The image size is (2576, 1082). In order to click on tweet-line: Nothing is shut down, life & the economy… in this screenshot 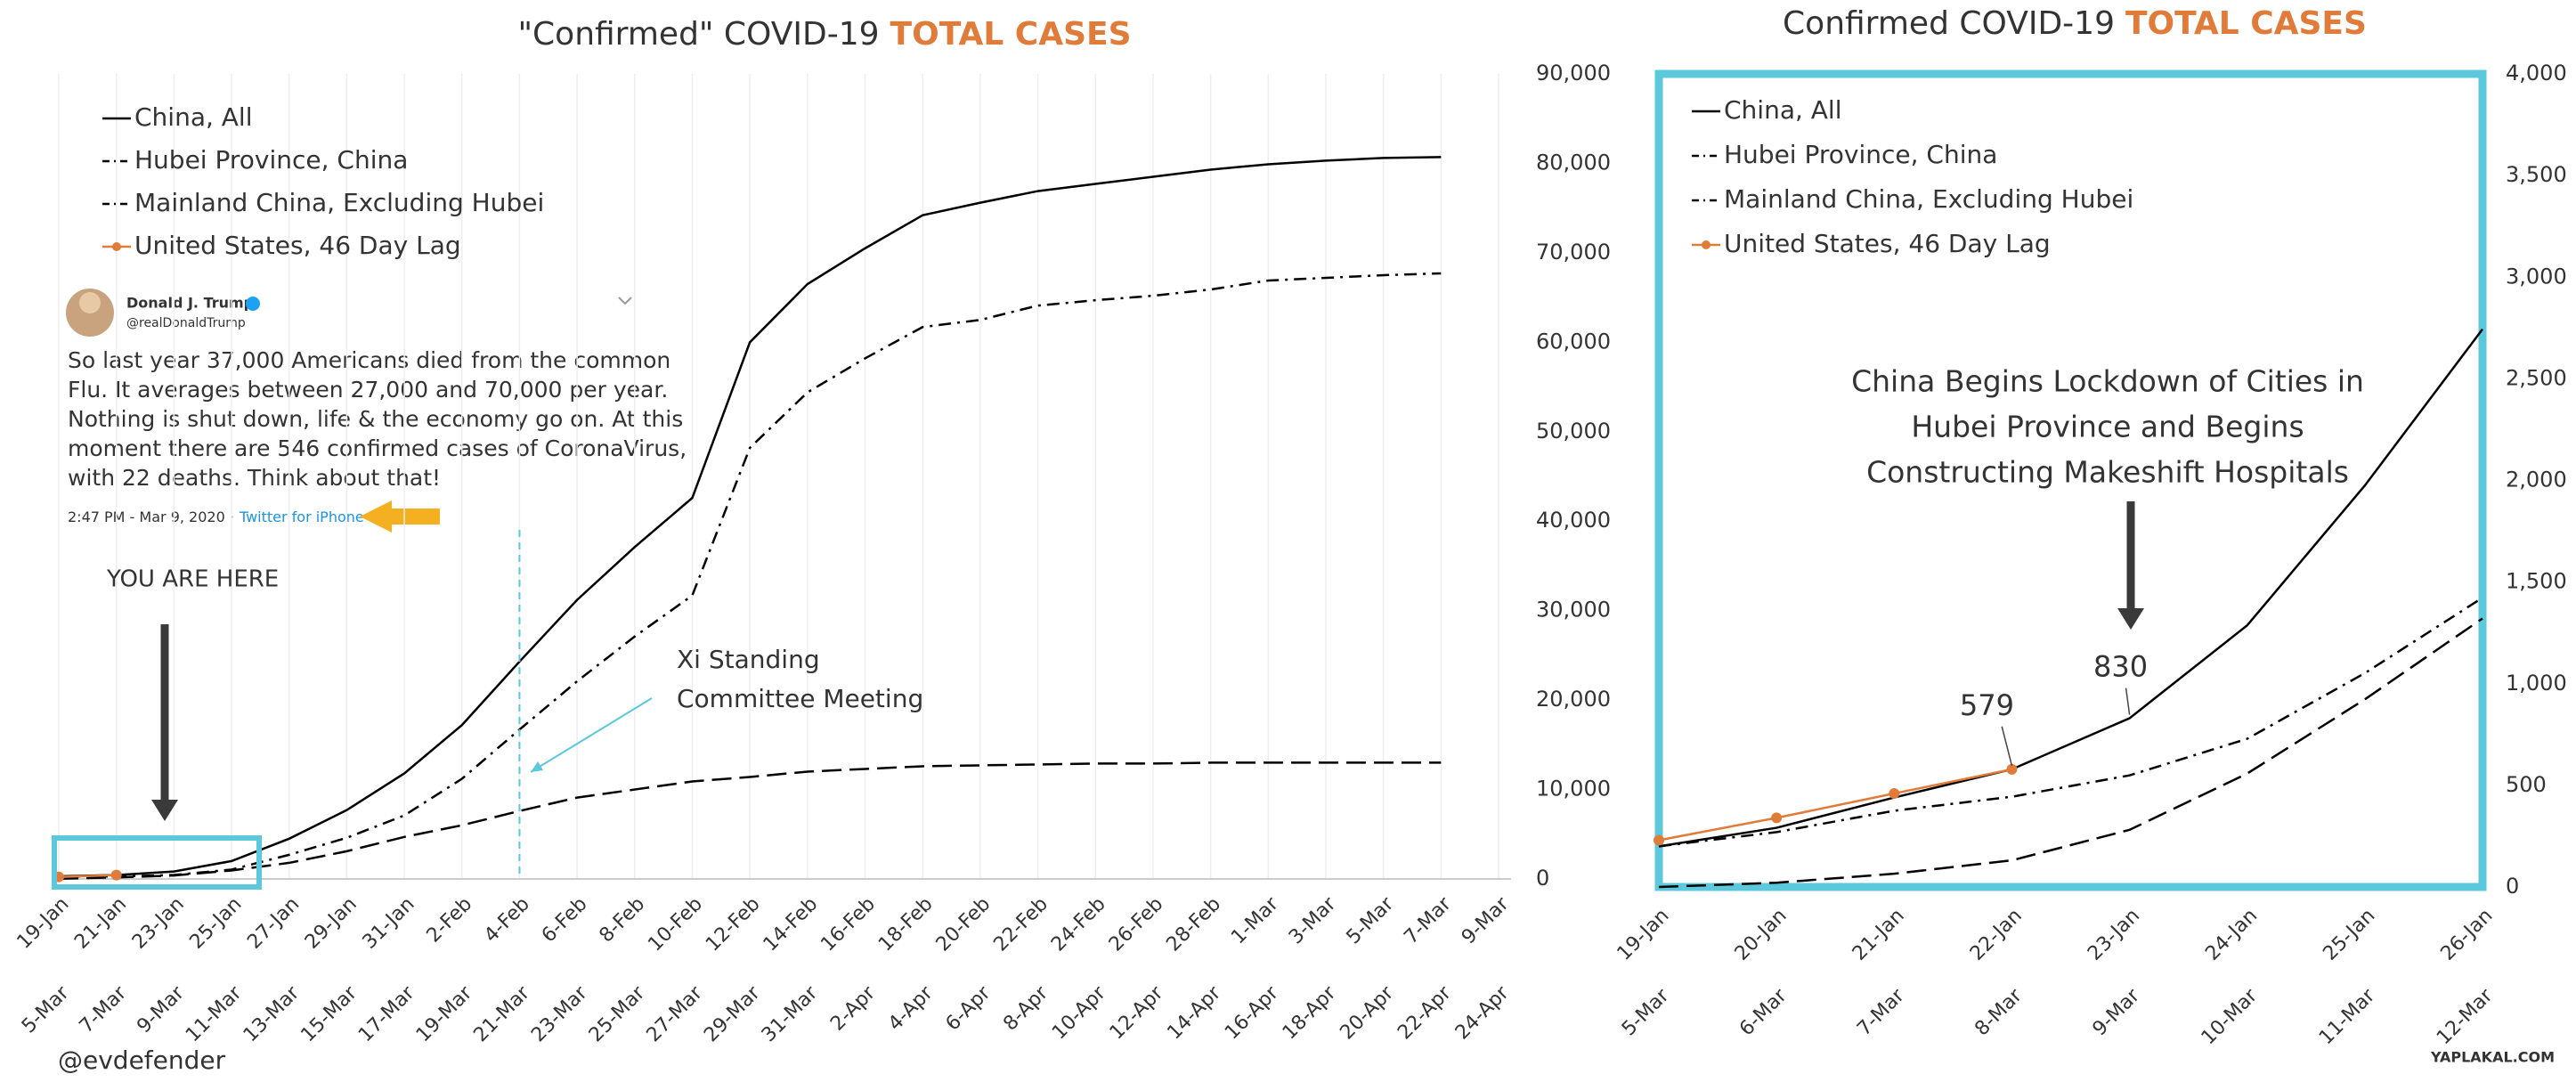, I will do `click(375, 419)`.